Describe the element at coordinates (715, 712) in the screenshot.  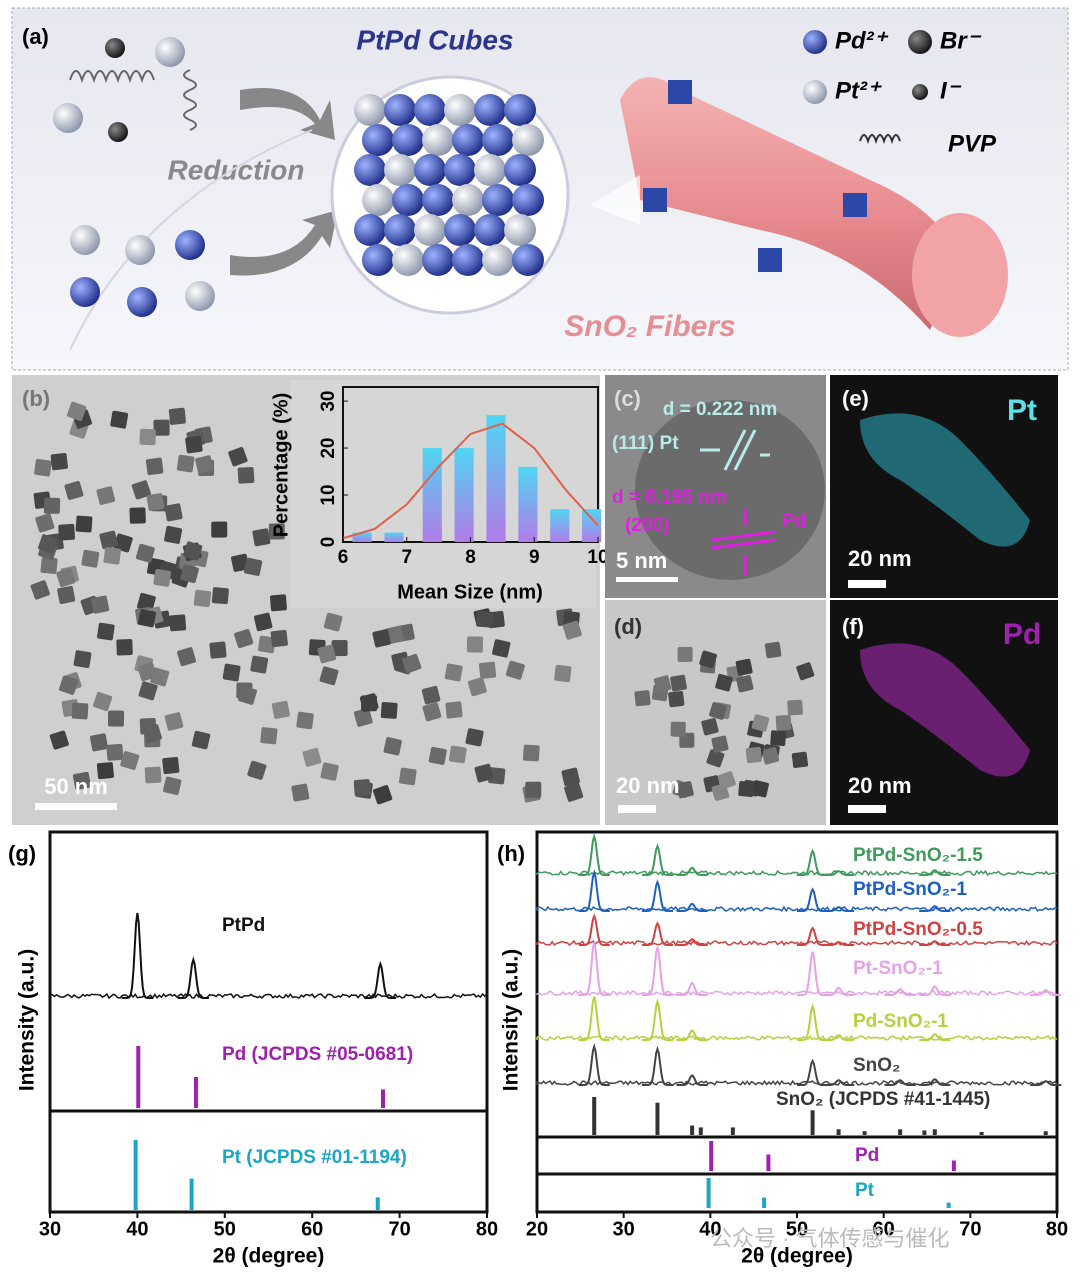
I see `panel-d: (d) 20 nm` at that location.